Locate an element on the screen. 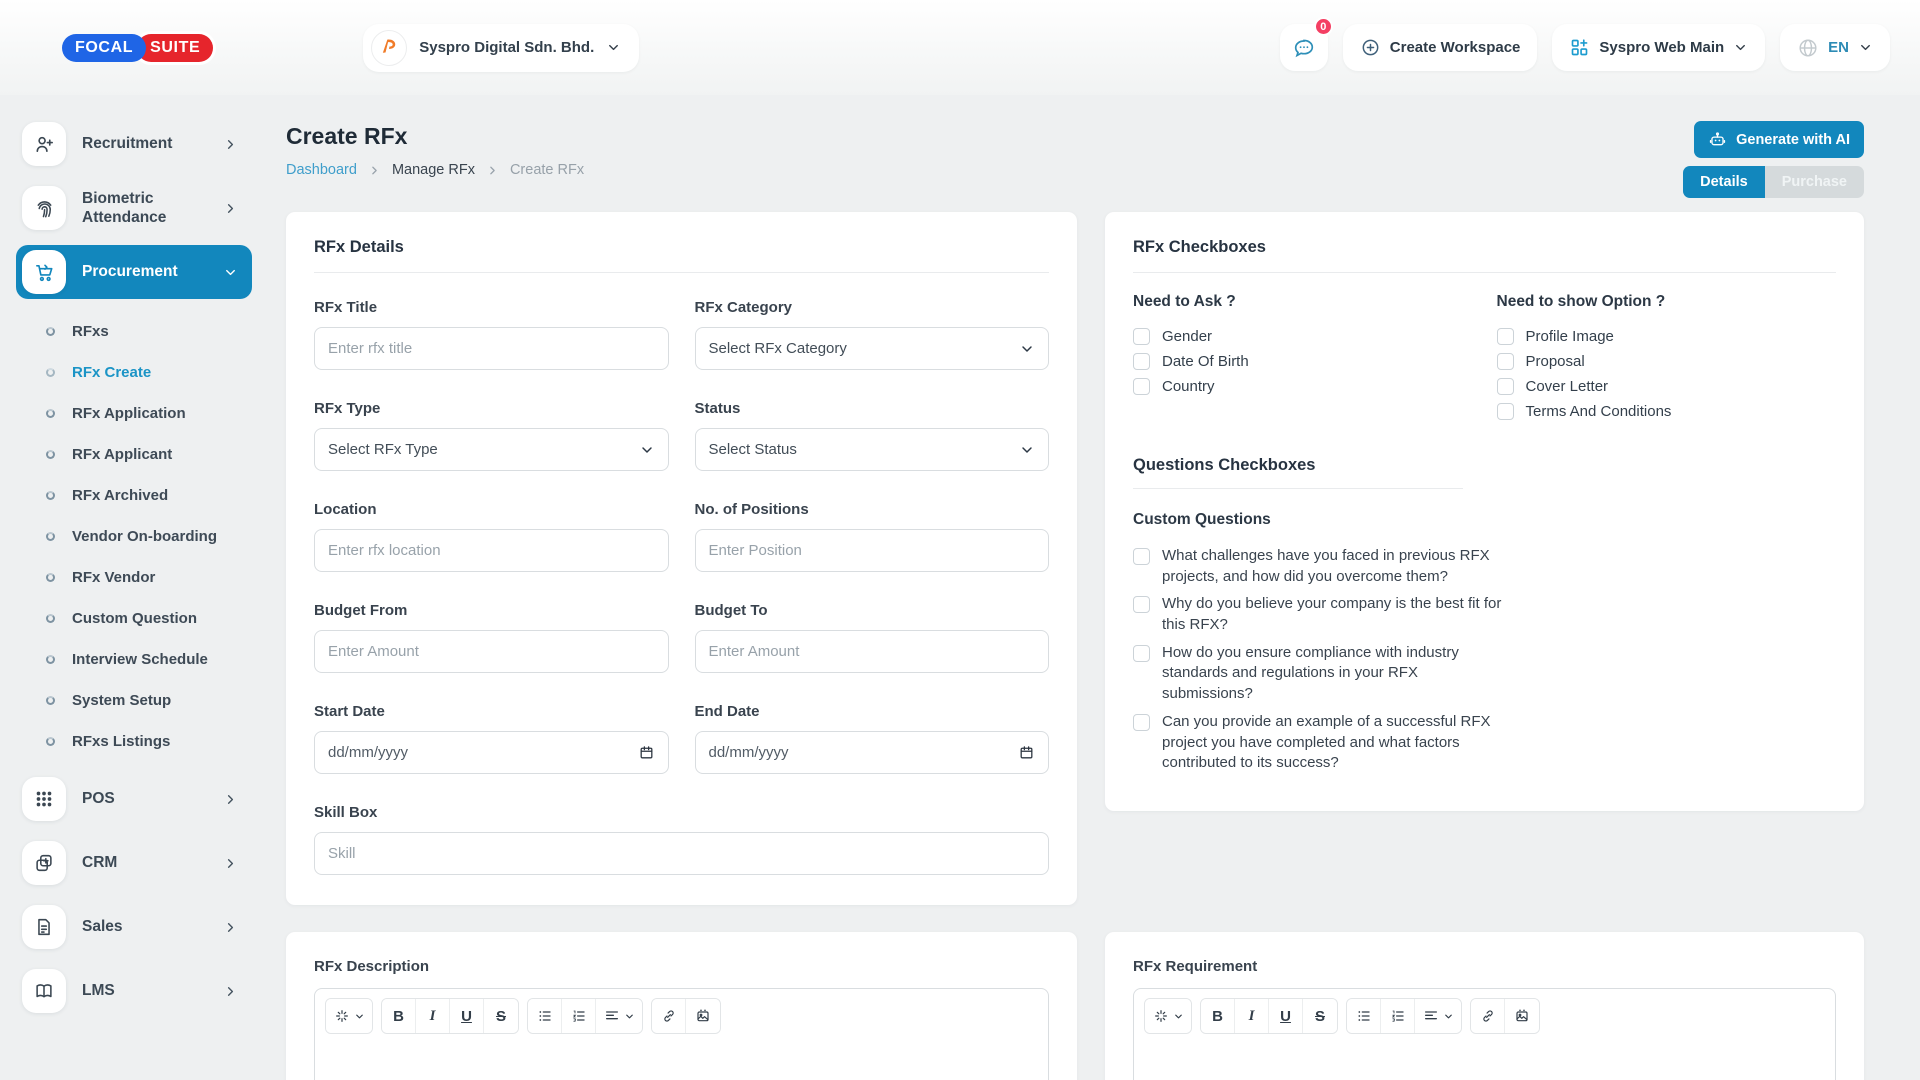 This screenshot has height=1080, width=1920. rfx-type-select: Select RFx Type is located at coordinates (491, 449).